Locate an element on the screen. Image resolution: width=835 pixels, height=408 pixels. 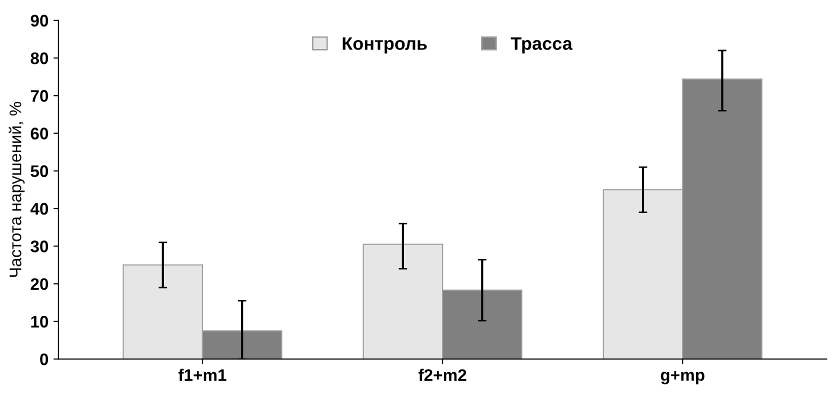
legend-label: Контроль is located at coordinates (384, 45).